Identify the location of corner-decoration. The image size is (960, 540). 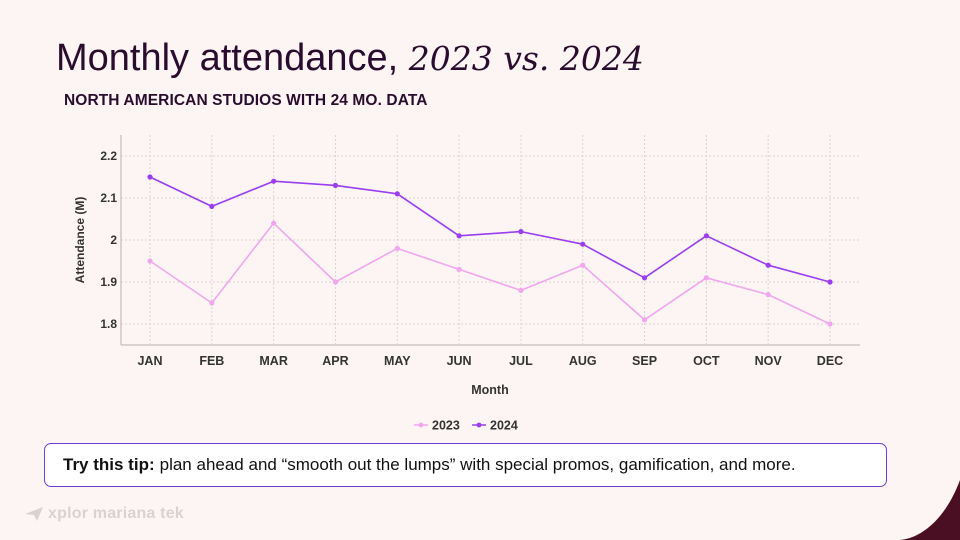
(930, 510).